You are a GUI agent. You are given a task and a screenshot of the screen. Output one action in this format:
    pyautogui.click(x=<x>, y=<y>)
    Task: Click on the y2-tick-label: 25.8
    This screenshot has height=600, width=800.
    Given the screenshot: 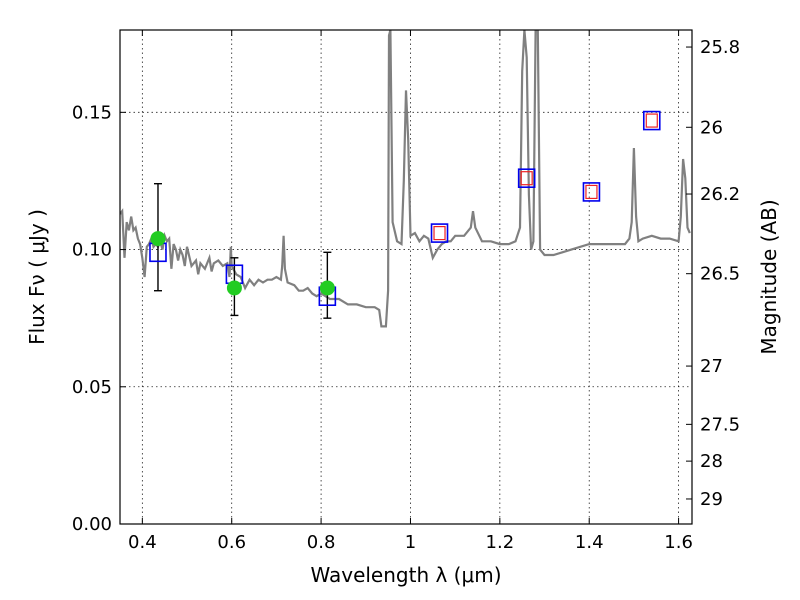 What is the action you would take?
    pyautogui.click(x=720, y=47)
    